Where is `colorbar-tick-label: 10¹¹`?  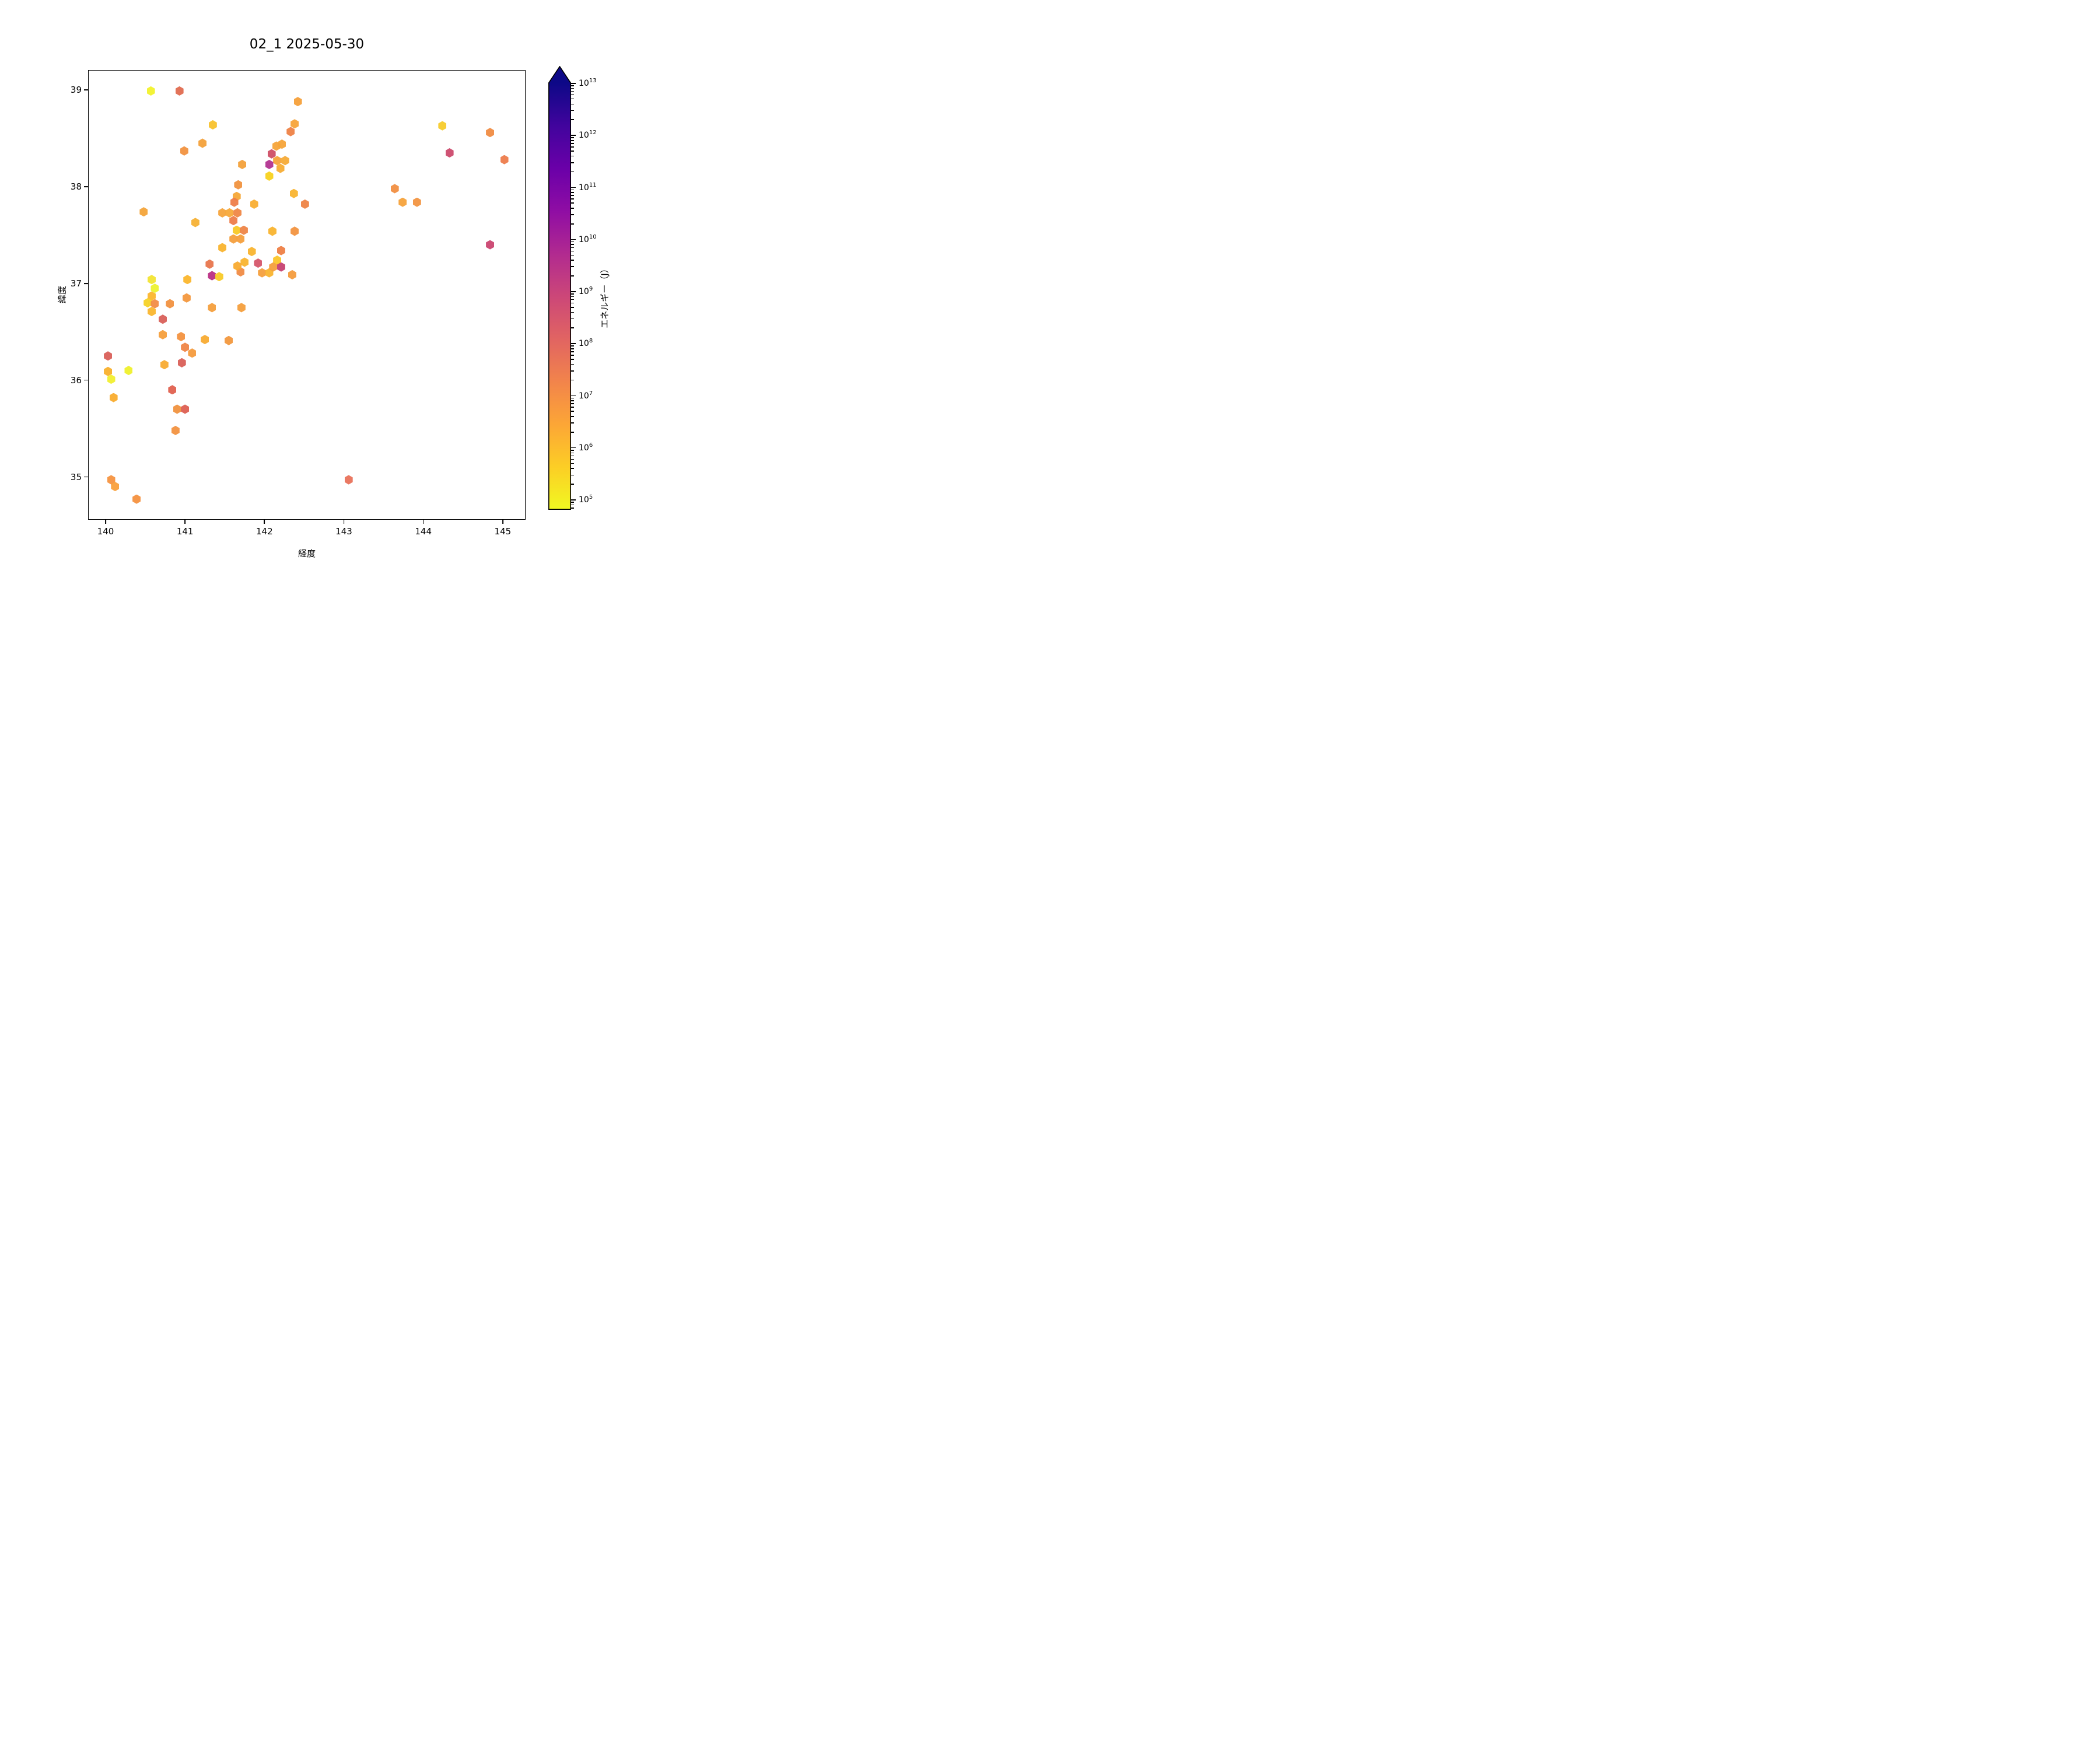 colorbar-tick-label: 10¹¹ is located at coordinates (588, 187).